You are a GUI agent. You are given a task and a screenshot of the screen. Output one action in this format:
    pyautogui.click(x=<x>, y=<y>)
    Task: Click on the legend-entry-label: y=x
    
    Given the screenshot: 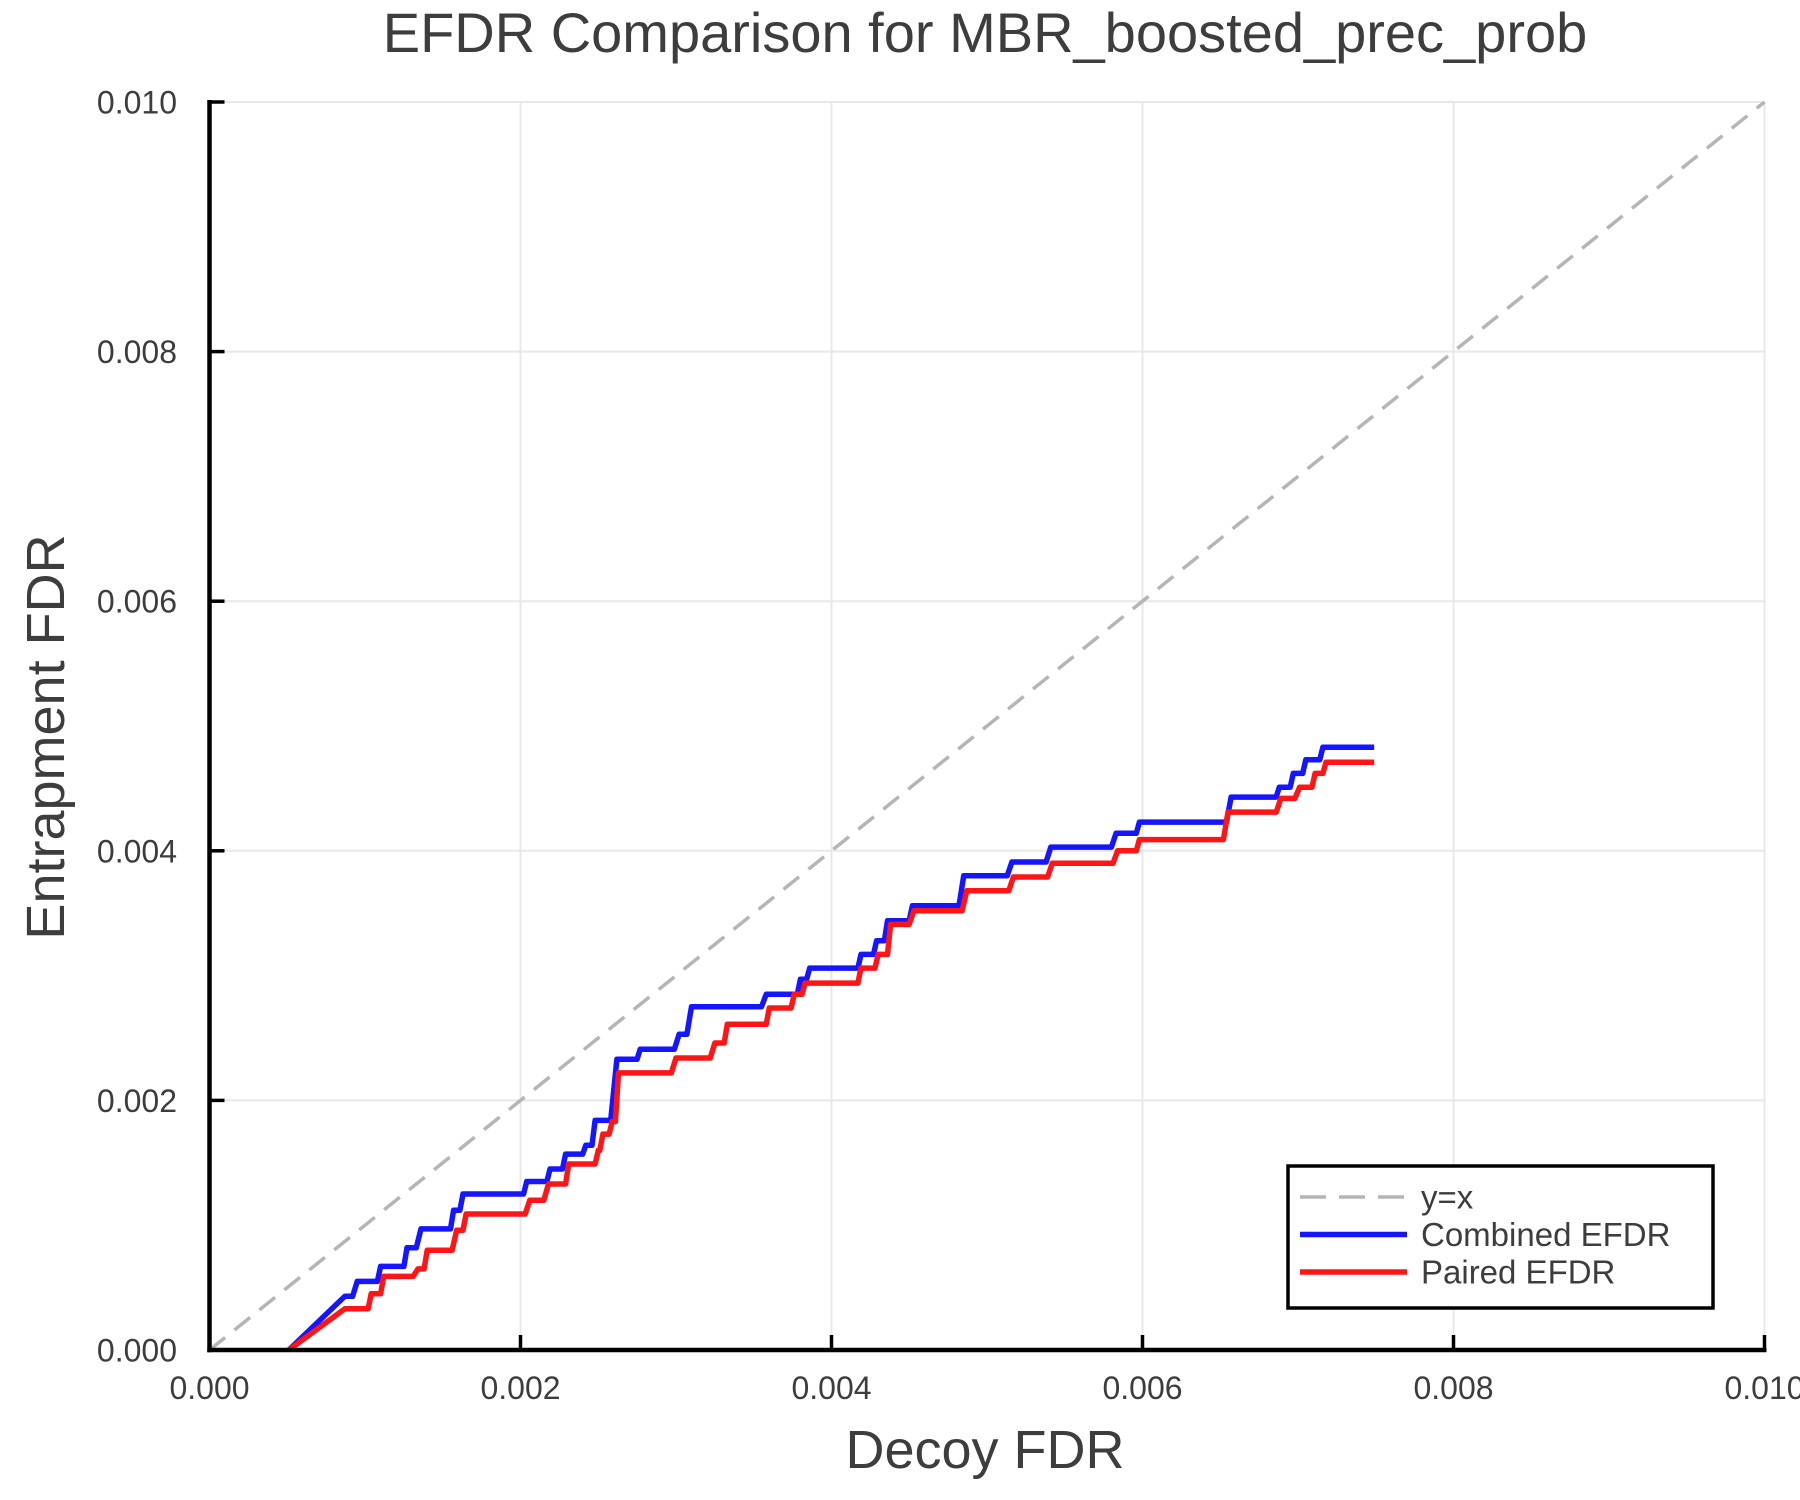 What is the action you would take?
    pyautogui.click(x=1447, y=1197)
    